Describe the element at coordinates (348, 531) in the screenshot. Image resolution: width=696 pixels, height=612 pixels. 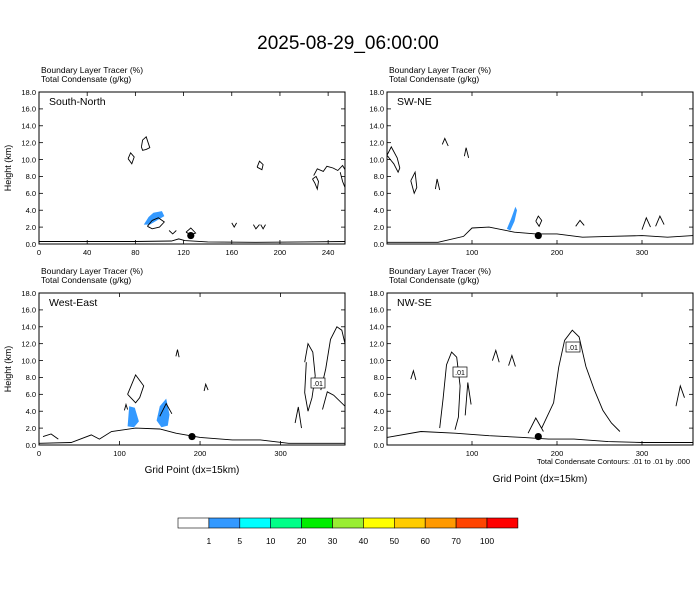
I see `colorbar: 1 5 10 20 30 40 50 60 70 100` at that location.